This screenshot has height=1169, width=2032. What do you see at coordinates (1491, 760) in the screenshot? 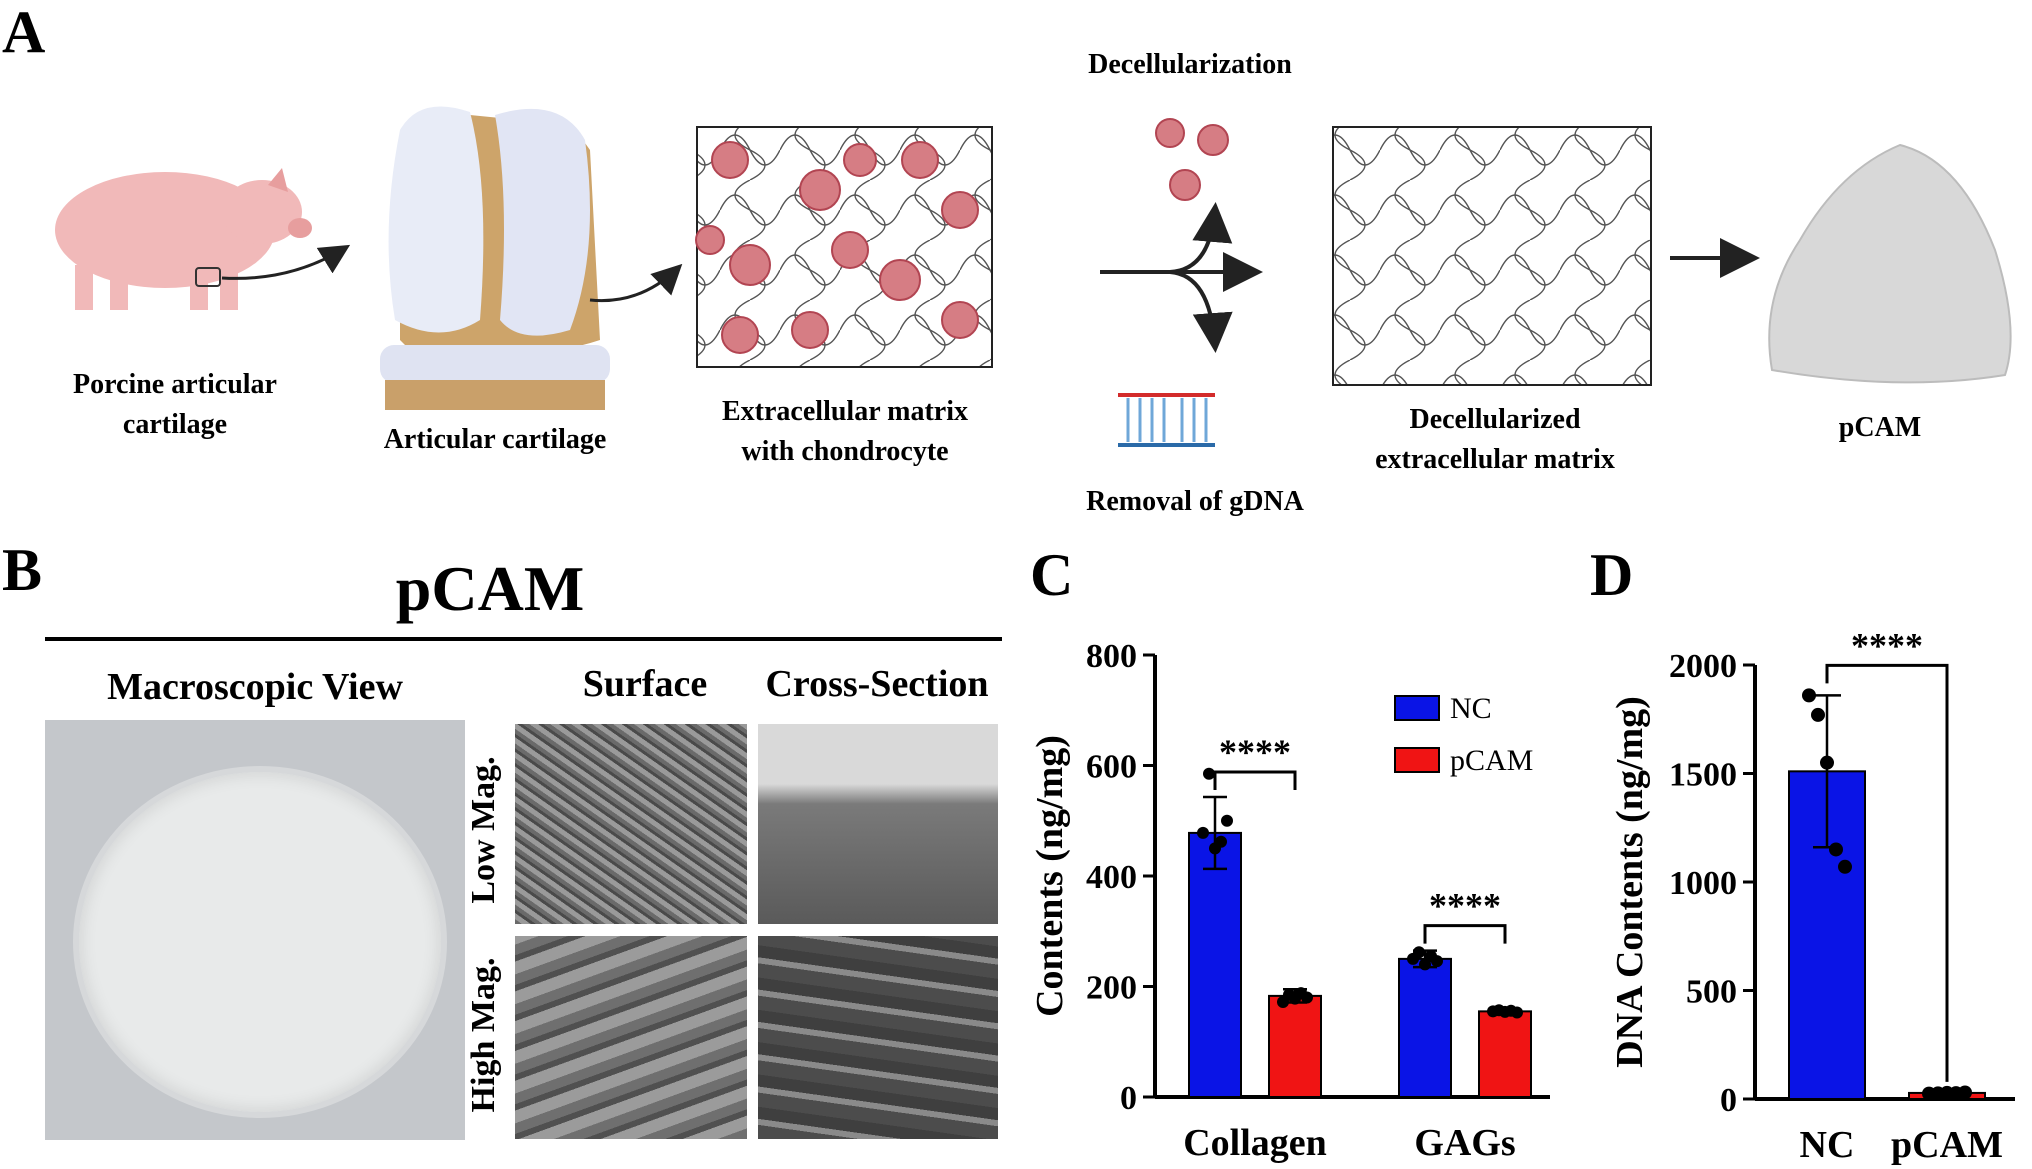
I see `legend-label: pCAM` at bounding box center [1491, 760].